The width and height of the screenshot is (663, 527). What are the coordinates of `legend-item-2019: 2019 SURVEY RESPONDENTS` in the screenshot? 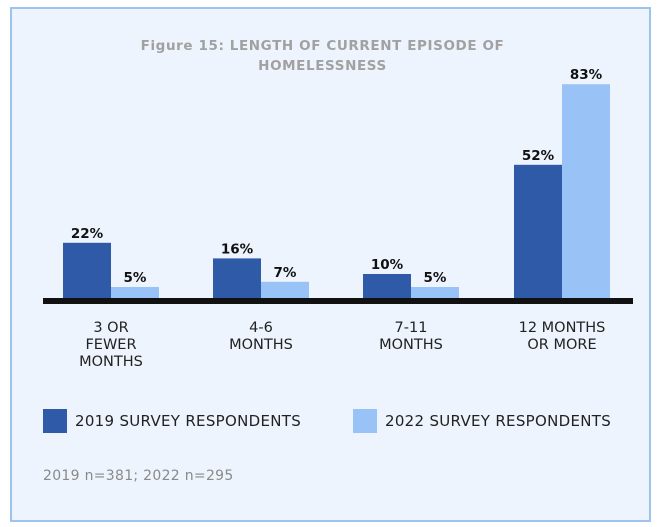 It's located at (172, 421).